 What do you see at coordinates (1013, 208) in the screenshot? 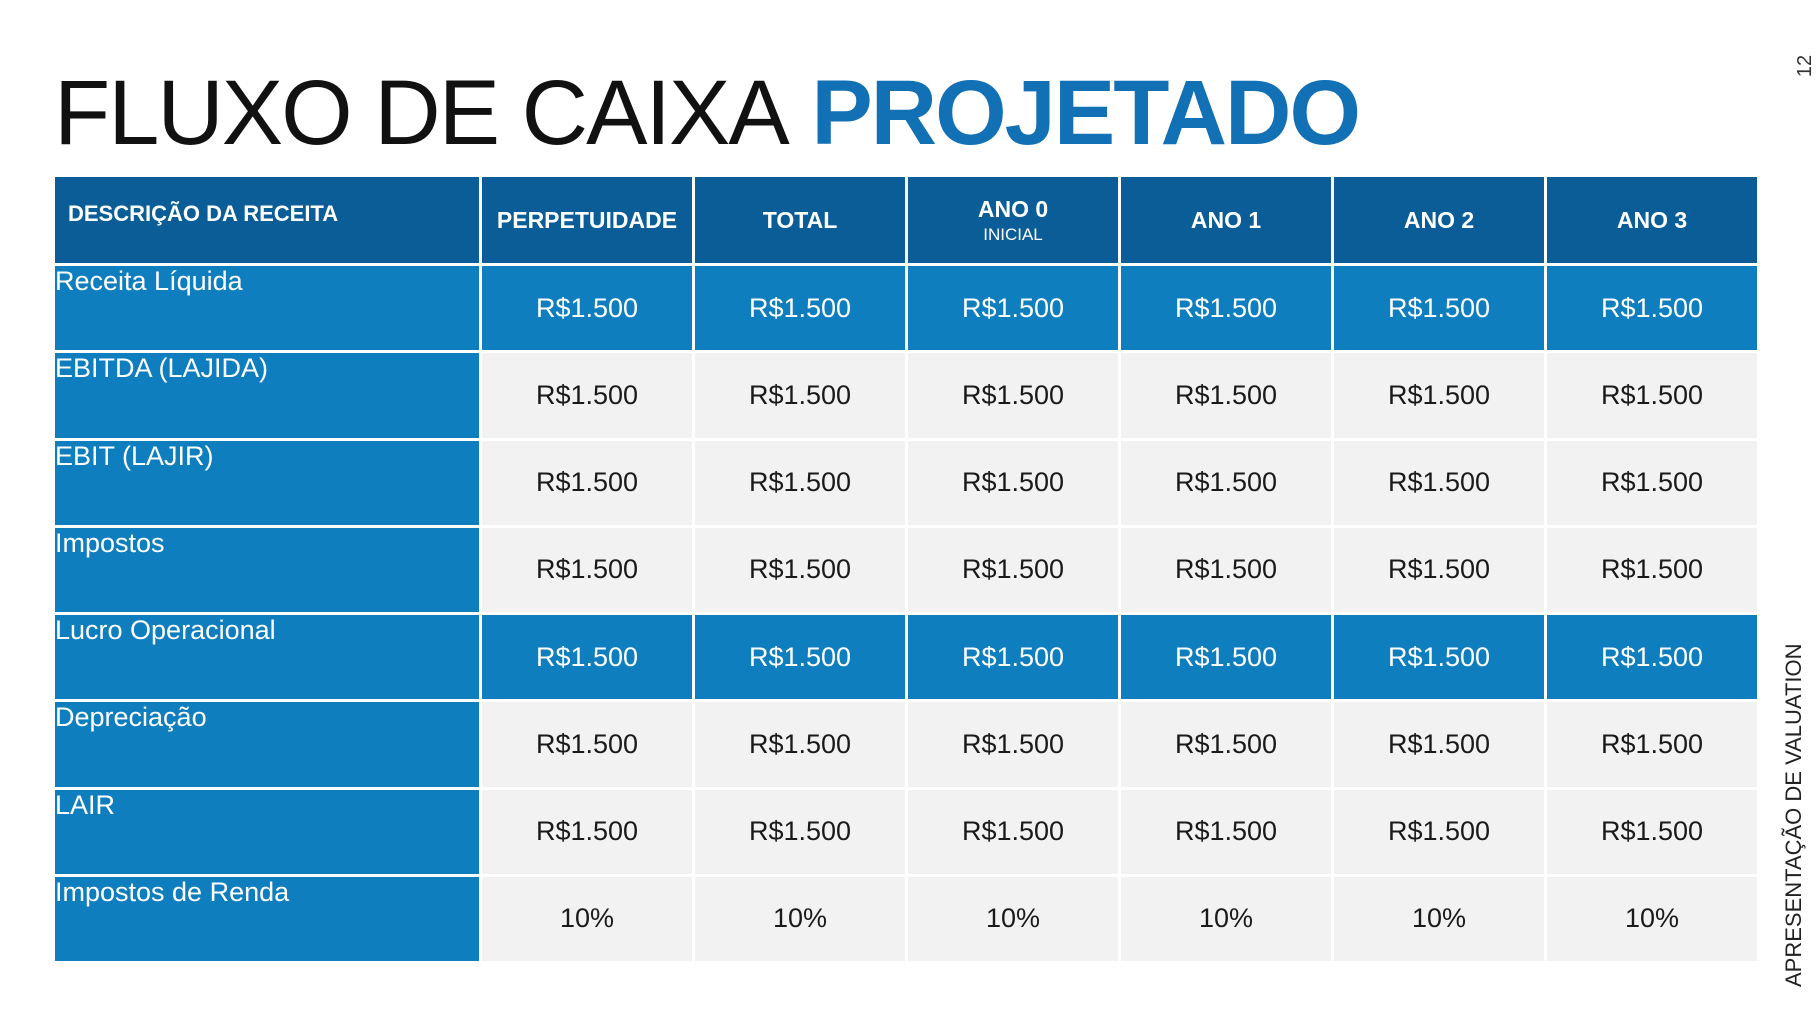
I see `header-label: ANO 0` at bounding box center [1013, 208].